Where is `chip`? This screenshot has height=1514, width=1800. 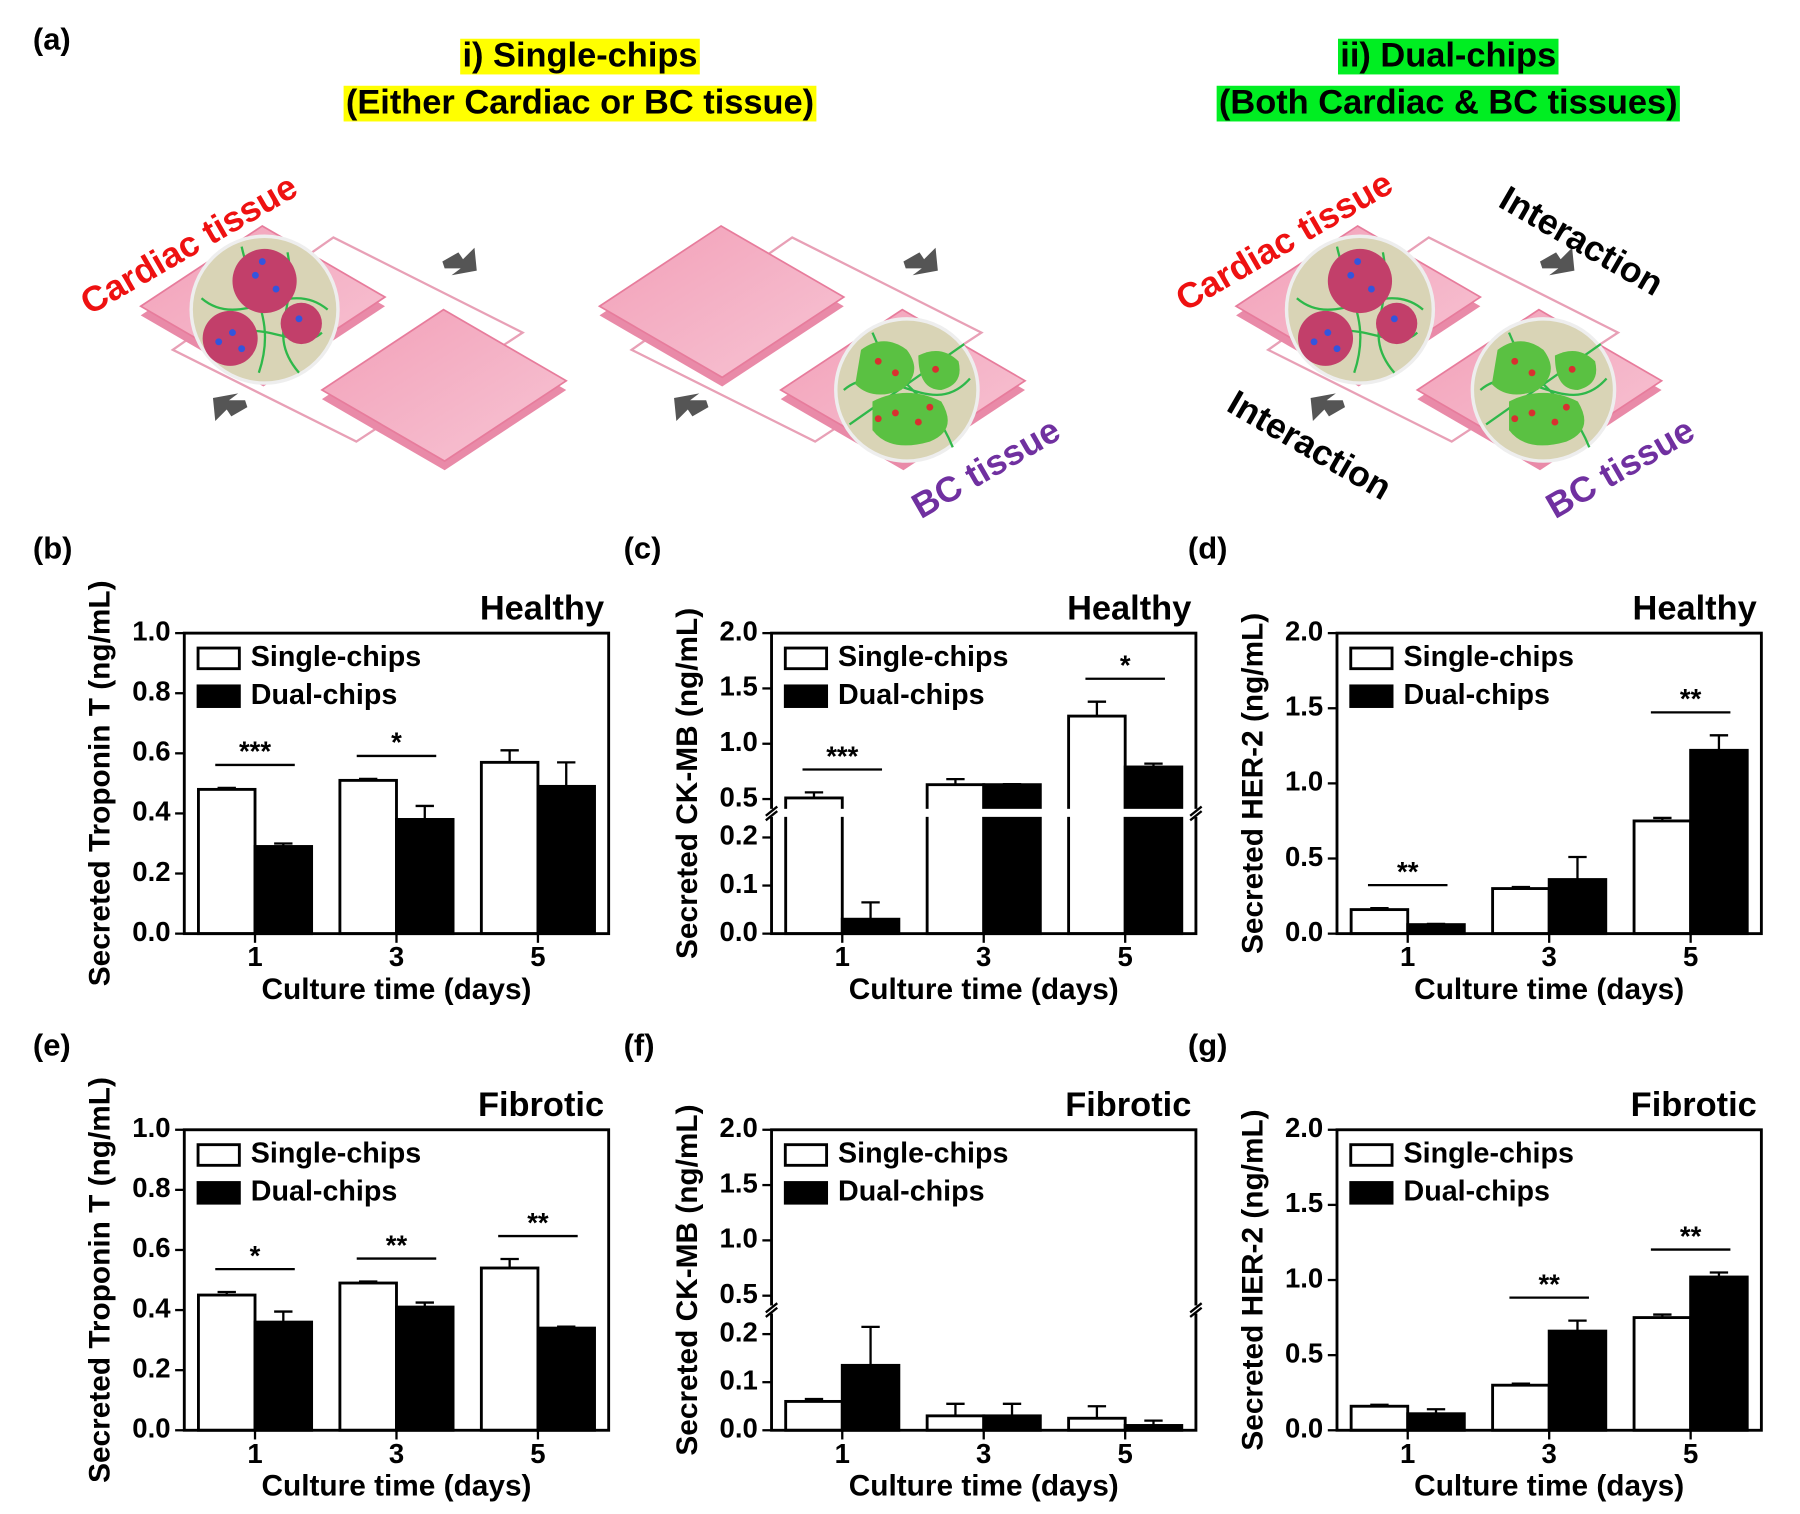
chip is located at coordinates (721, 306).